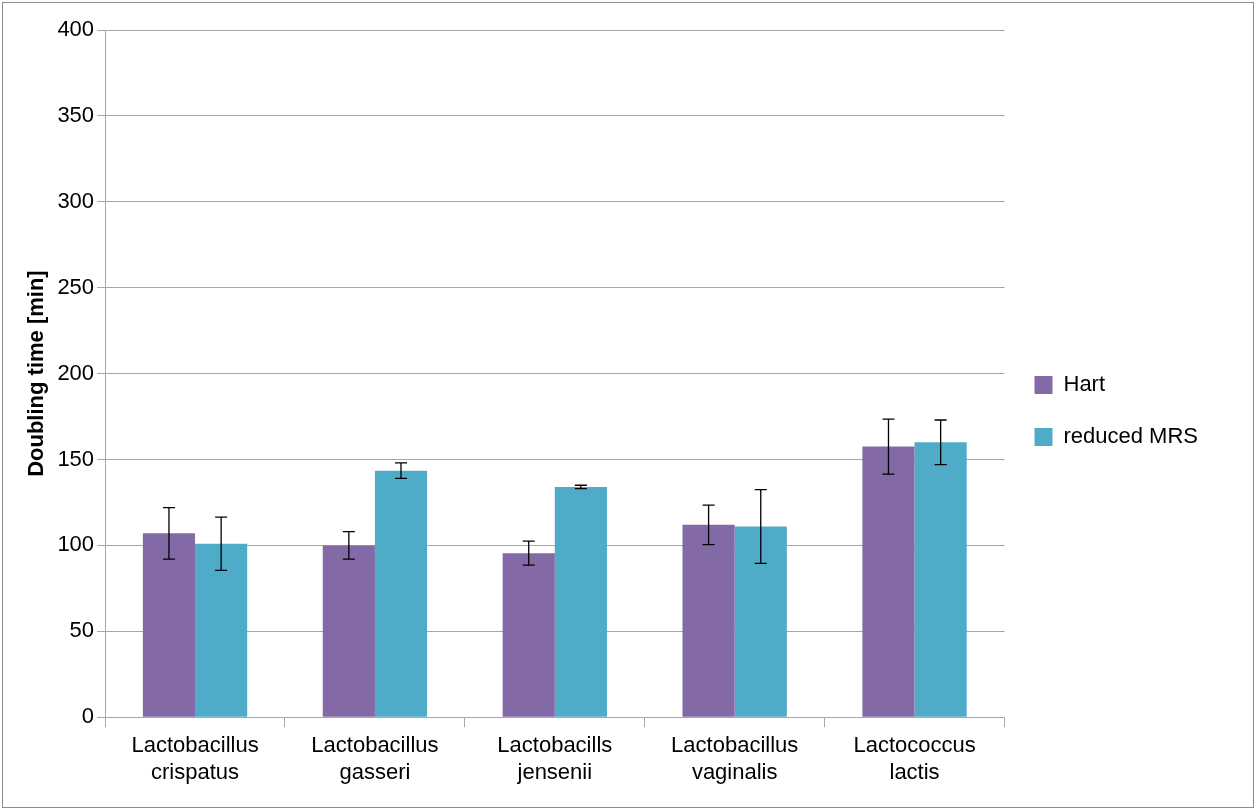 This screenshot has height=812, width=1258. Describe the element at coordinates (76, 458) in the screenshot. I see `y-tick-label: 150` at that location.